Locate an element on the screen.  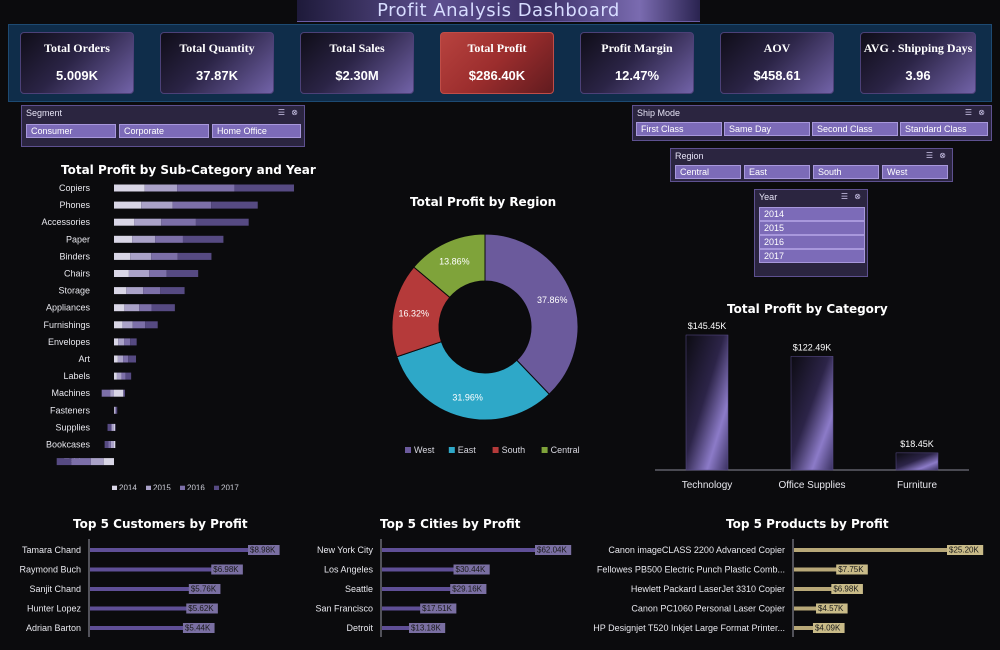
kpi-value: 5.009K is located at coordinates (77, 75).